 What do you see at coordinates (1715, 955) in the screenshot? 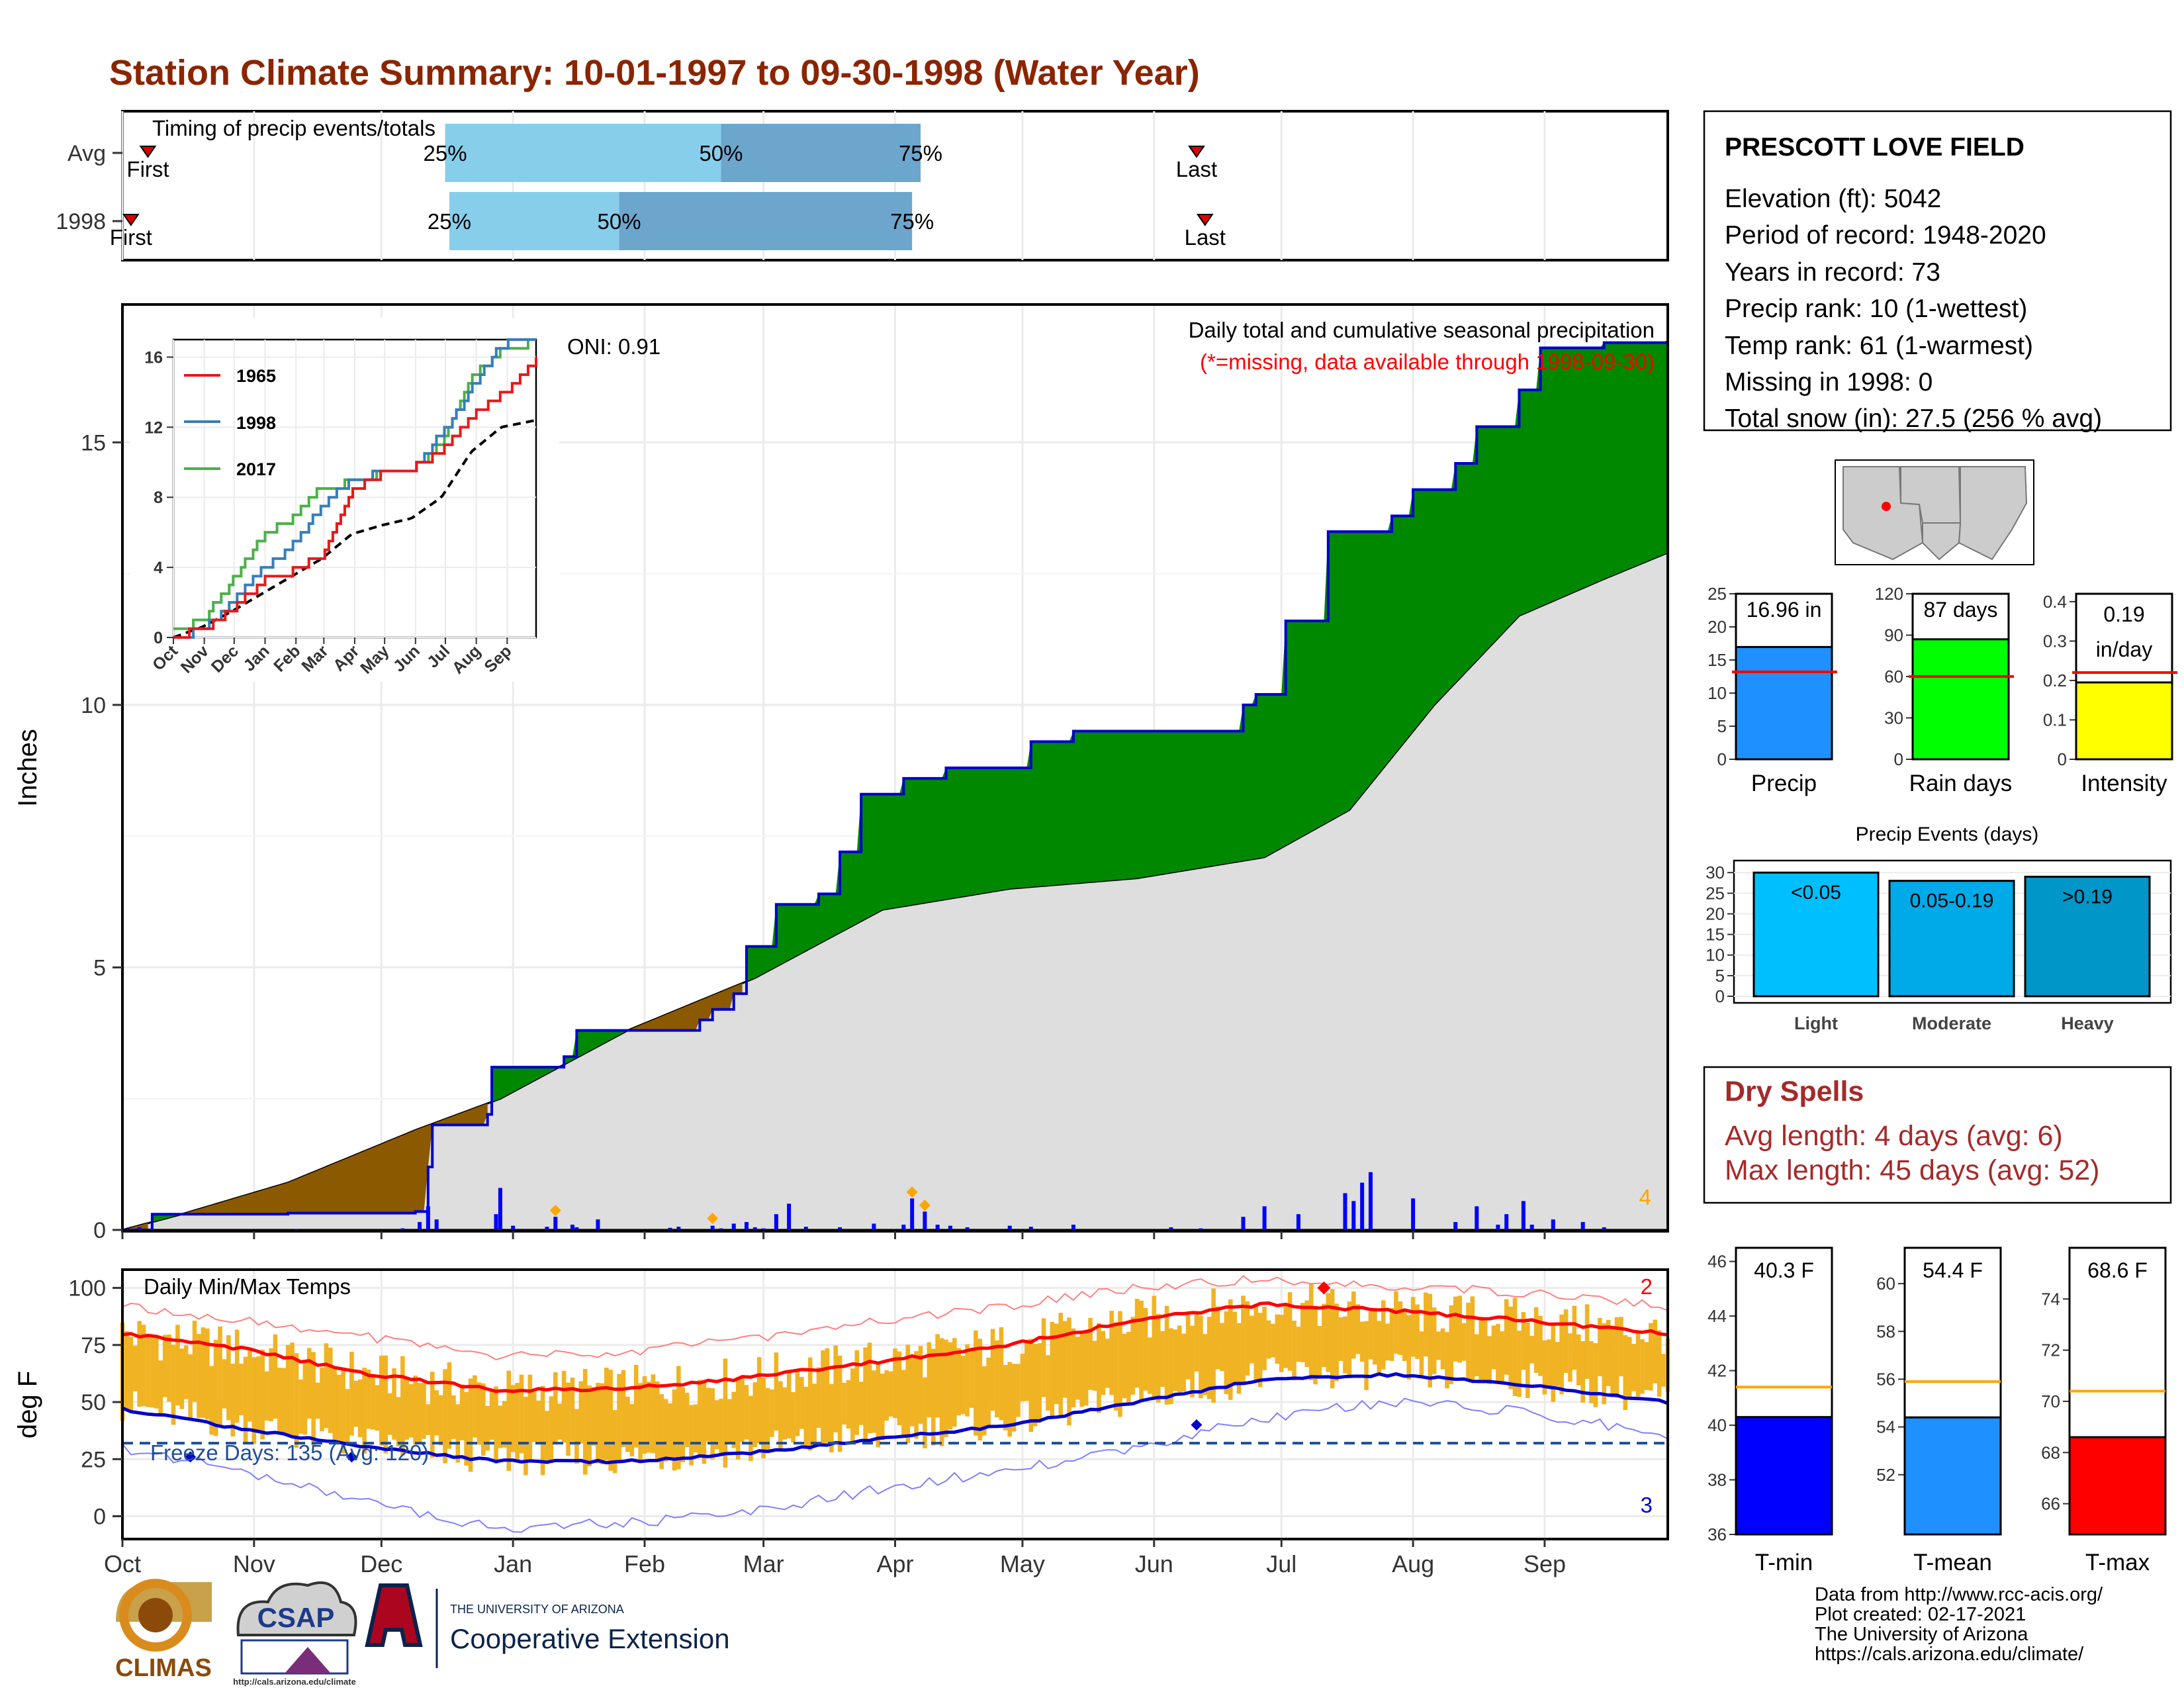
I see `events-y-tick-label: 10` at bounding box center [1715, 955].